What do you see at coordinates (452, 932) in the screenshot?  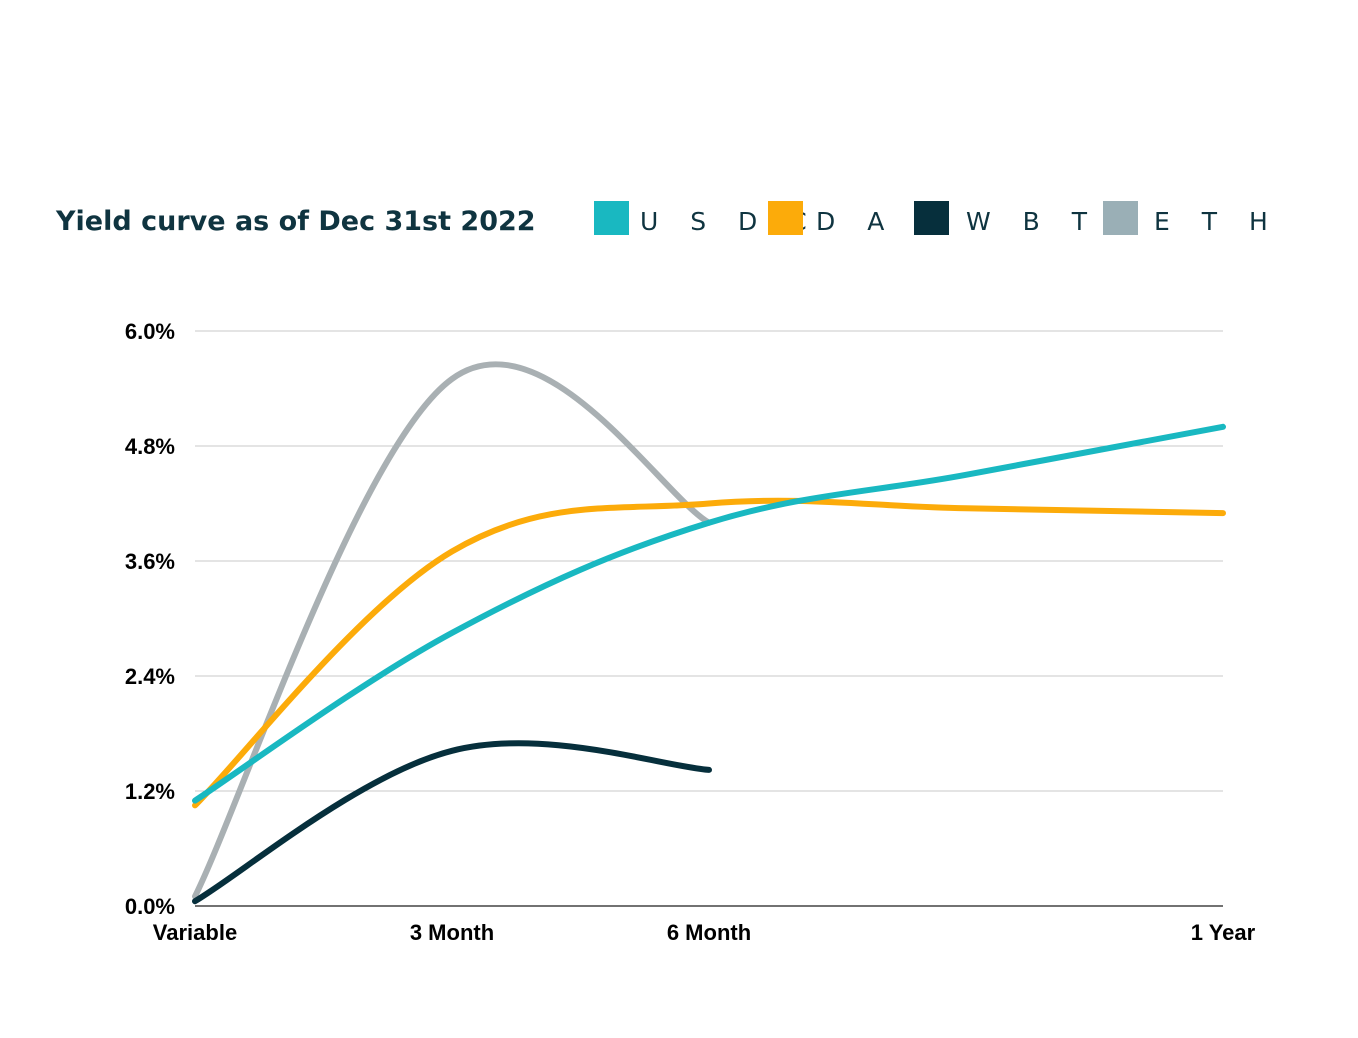 I see `x-tick-label: 3 Month` at bounding box center [452, 932].